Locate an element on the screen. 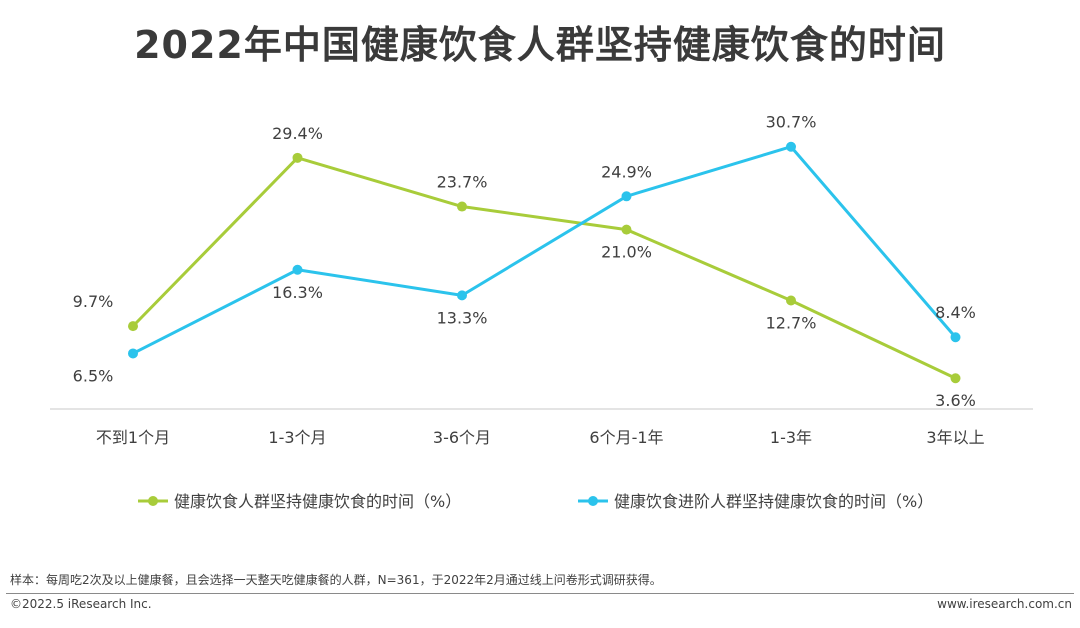 Image resolution: width=1080 pixels, height=628 pixels. x-tick-label: 不到1个月 is located at coordinates (133, 437).